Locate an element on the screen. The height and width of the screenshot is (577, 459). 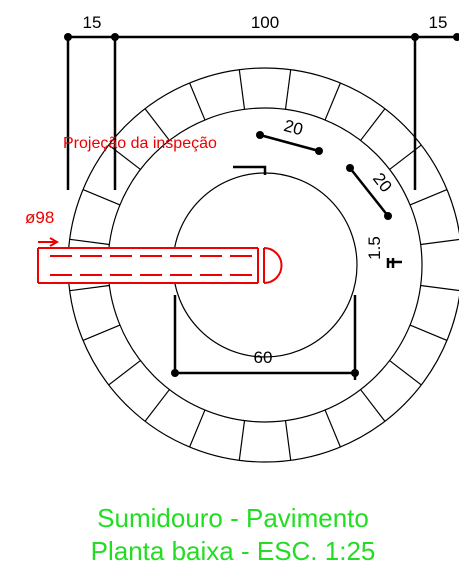
inner-dimension is located at coordinates (265, 337).